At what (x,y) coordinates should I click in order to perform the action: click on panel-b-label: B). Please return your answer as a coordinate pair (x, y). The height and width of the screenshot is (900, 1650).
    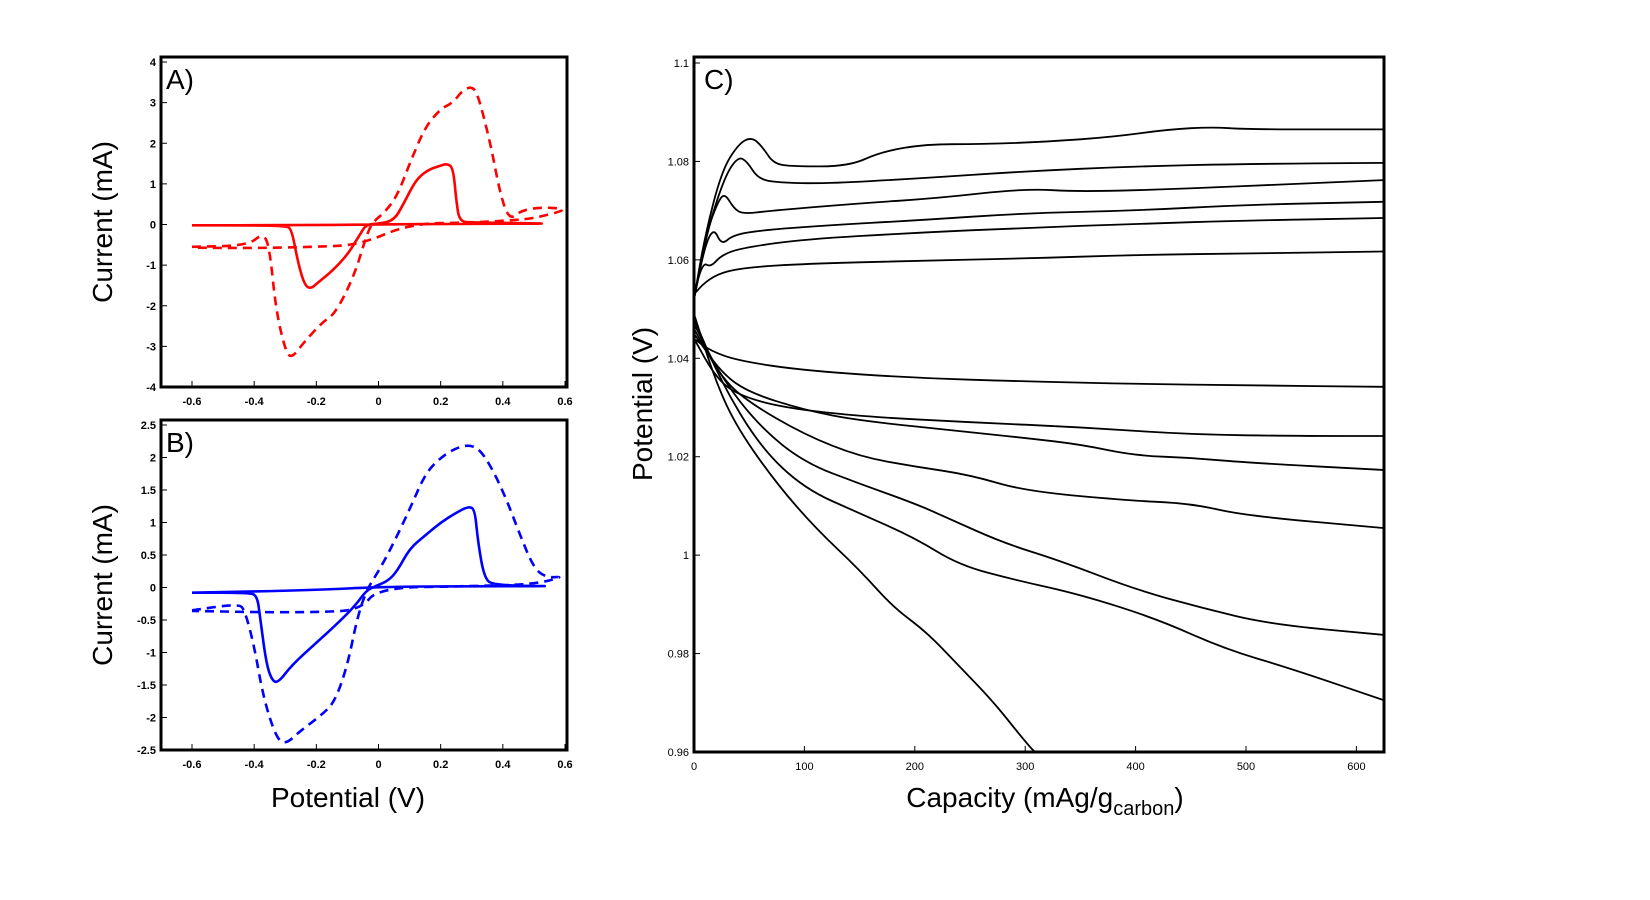
    Looking at the image, I should click on (180, 442).